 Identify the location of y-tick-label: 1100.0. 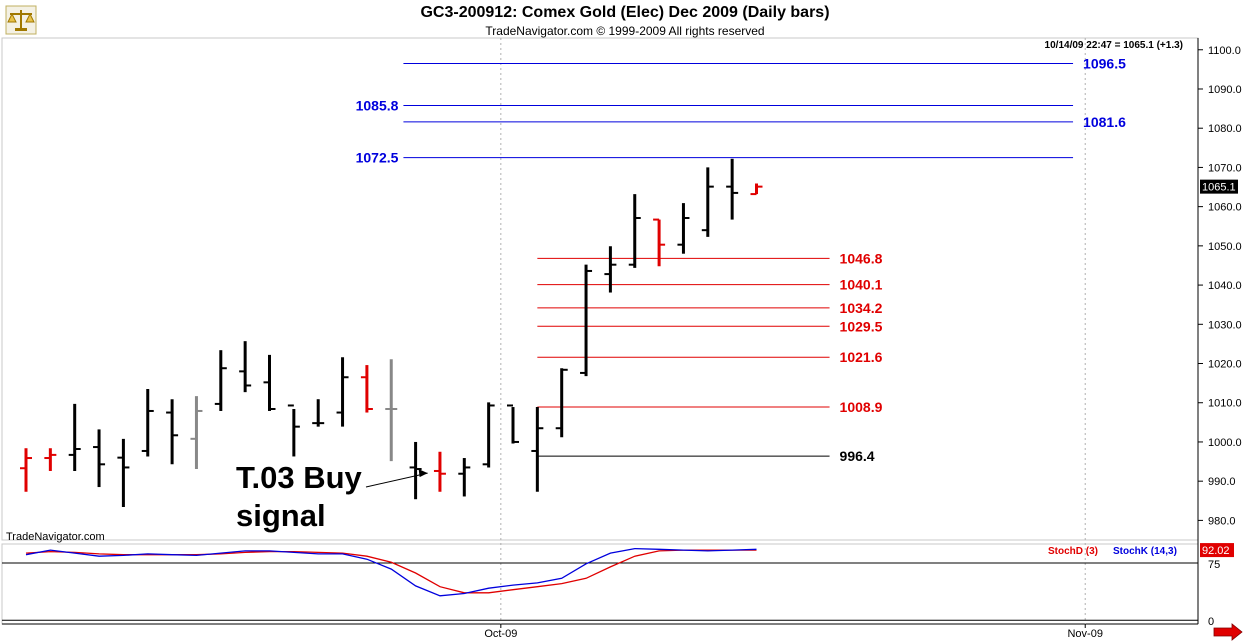
(1224, 51).